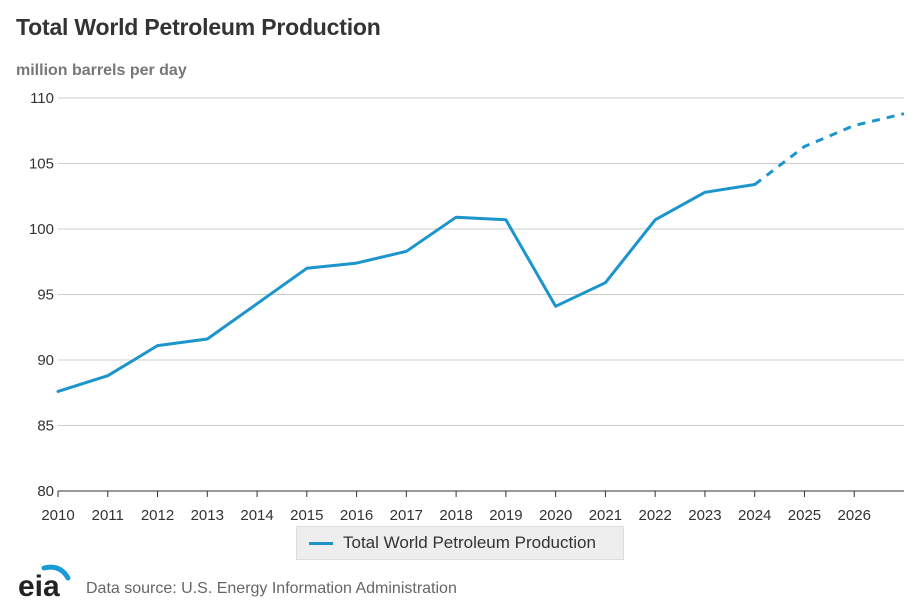 The image size is (920, 613). What do you see at coordinates (455, 515) in the screenshot?
I see `x-tick-label: 2018` at bounding box center [455, 515].